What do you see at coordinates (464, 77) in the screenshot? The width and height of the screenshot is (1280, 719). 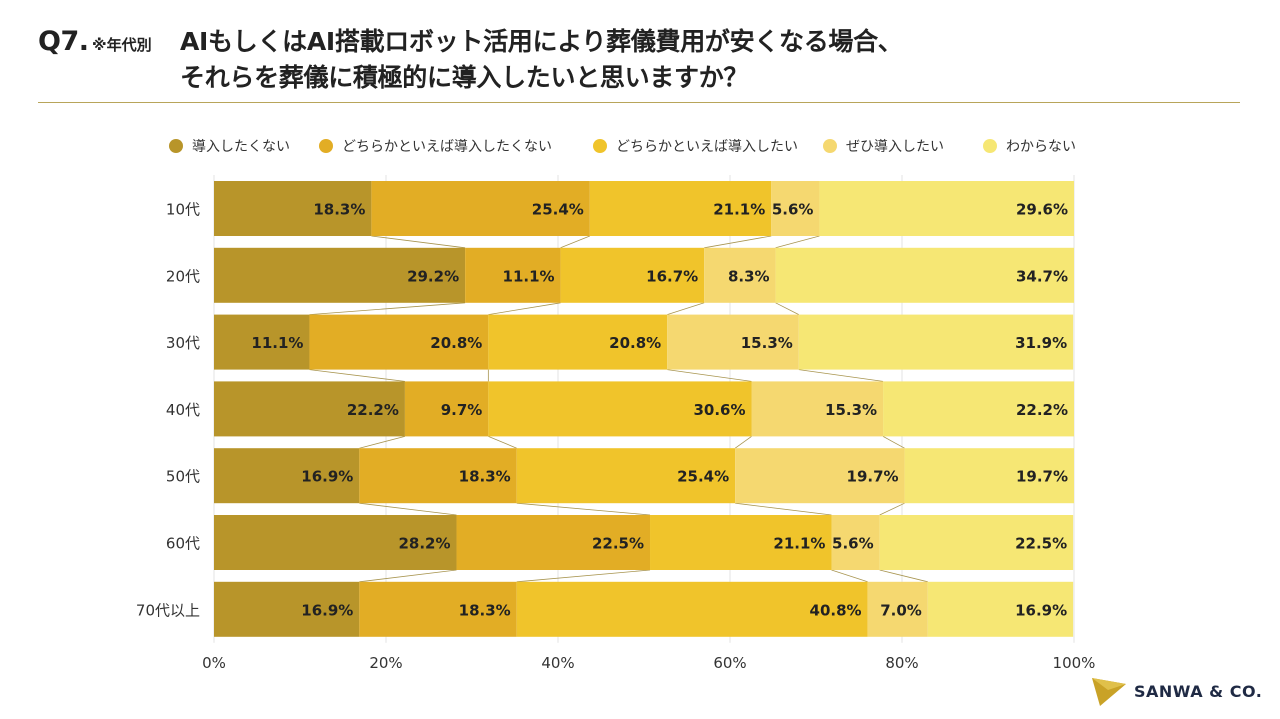 I see `chart-title-line-2: それらを葬儀に積極的に導入したいと思いますか？` at bounding box center [464, 77].